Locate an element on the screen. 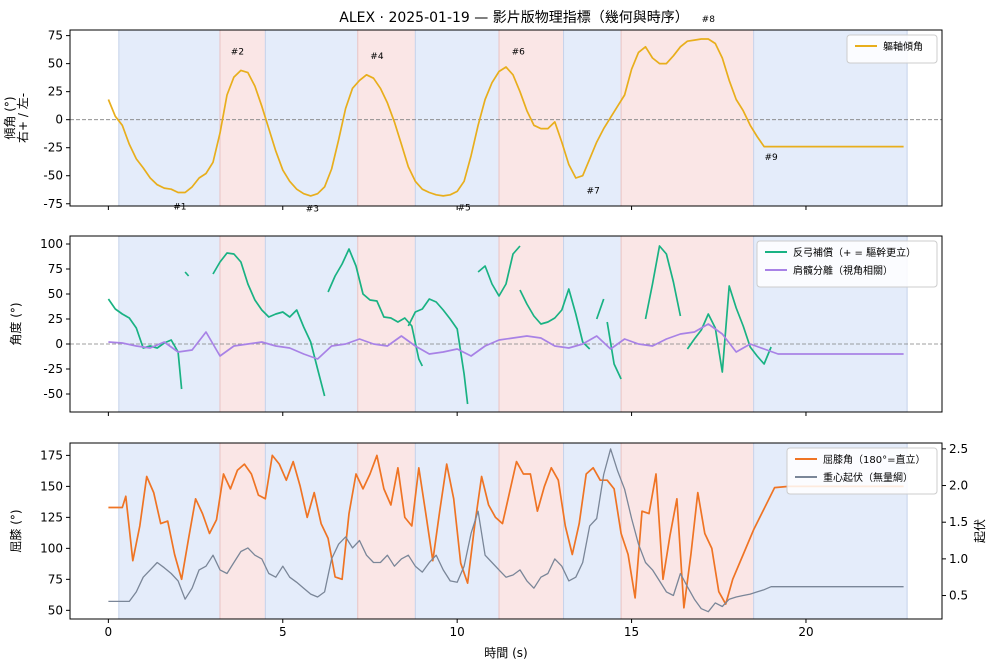  legend: 屈膝角（180°=直立） 重心起伏（無量綱） is located at coordinates (862, 471).